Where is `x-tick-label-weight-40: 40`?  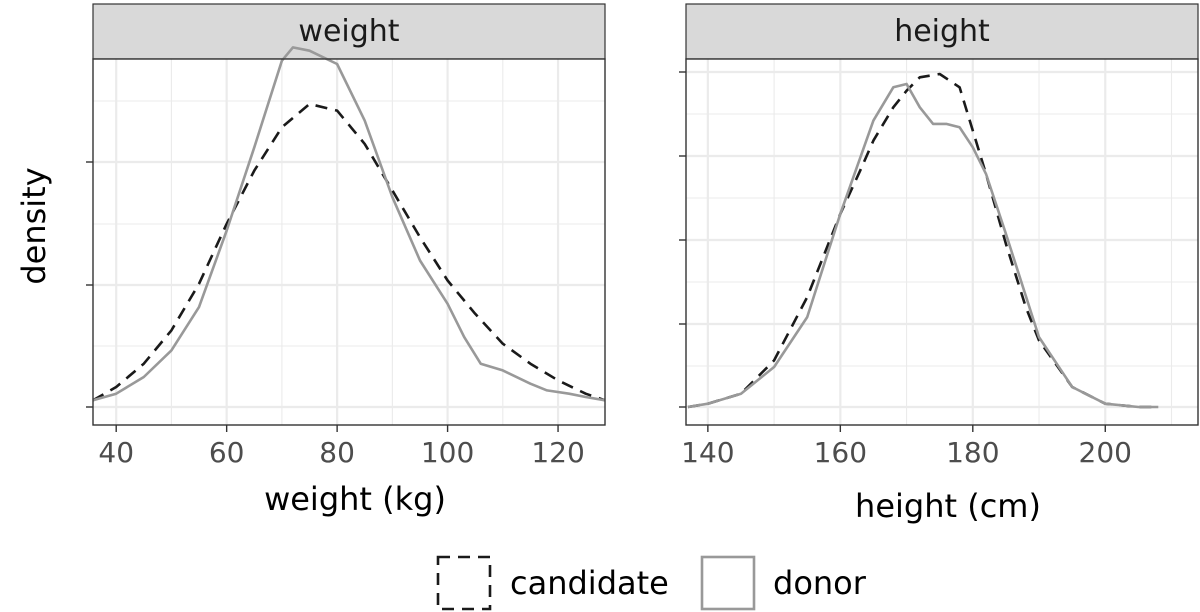 x-tick-label-weight-40: 40 is located at coordinates (116, 452).